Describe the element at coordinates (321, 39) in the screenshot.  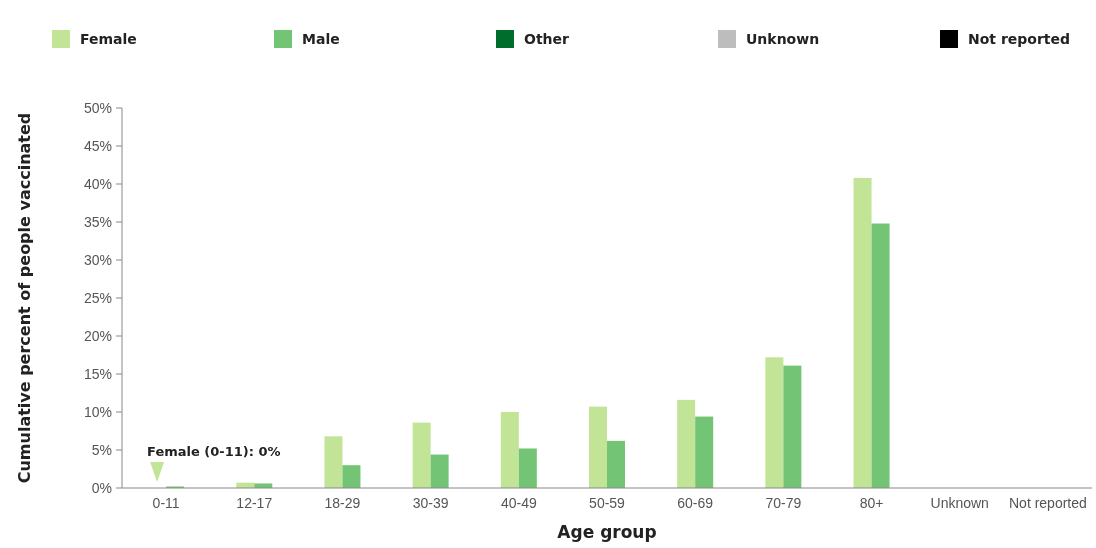
I see `legend-label: Male` at that location.